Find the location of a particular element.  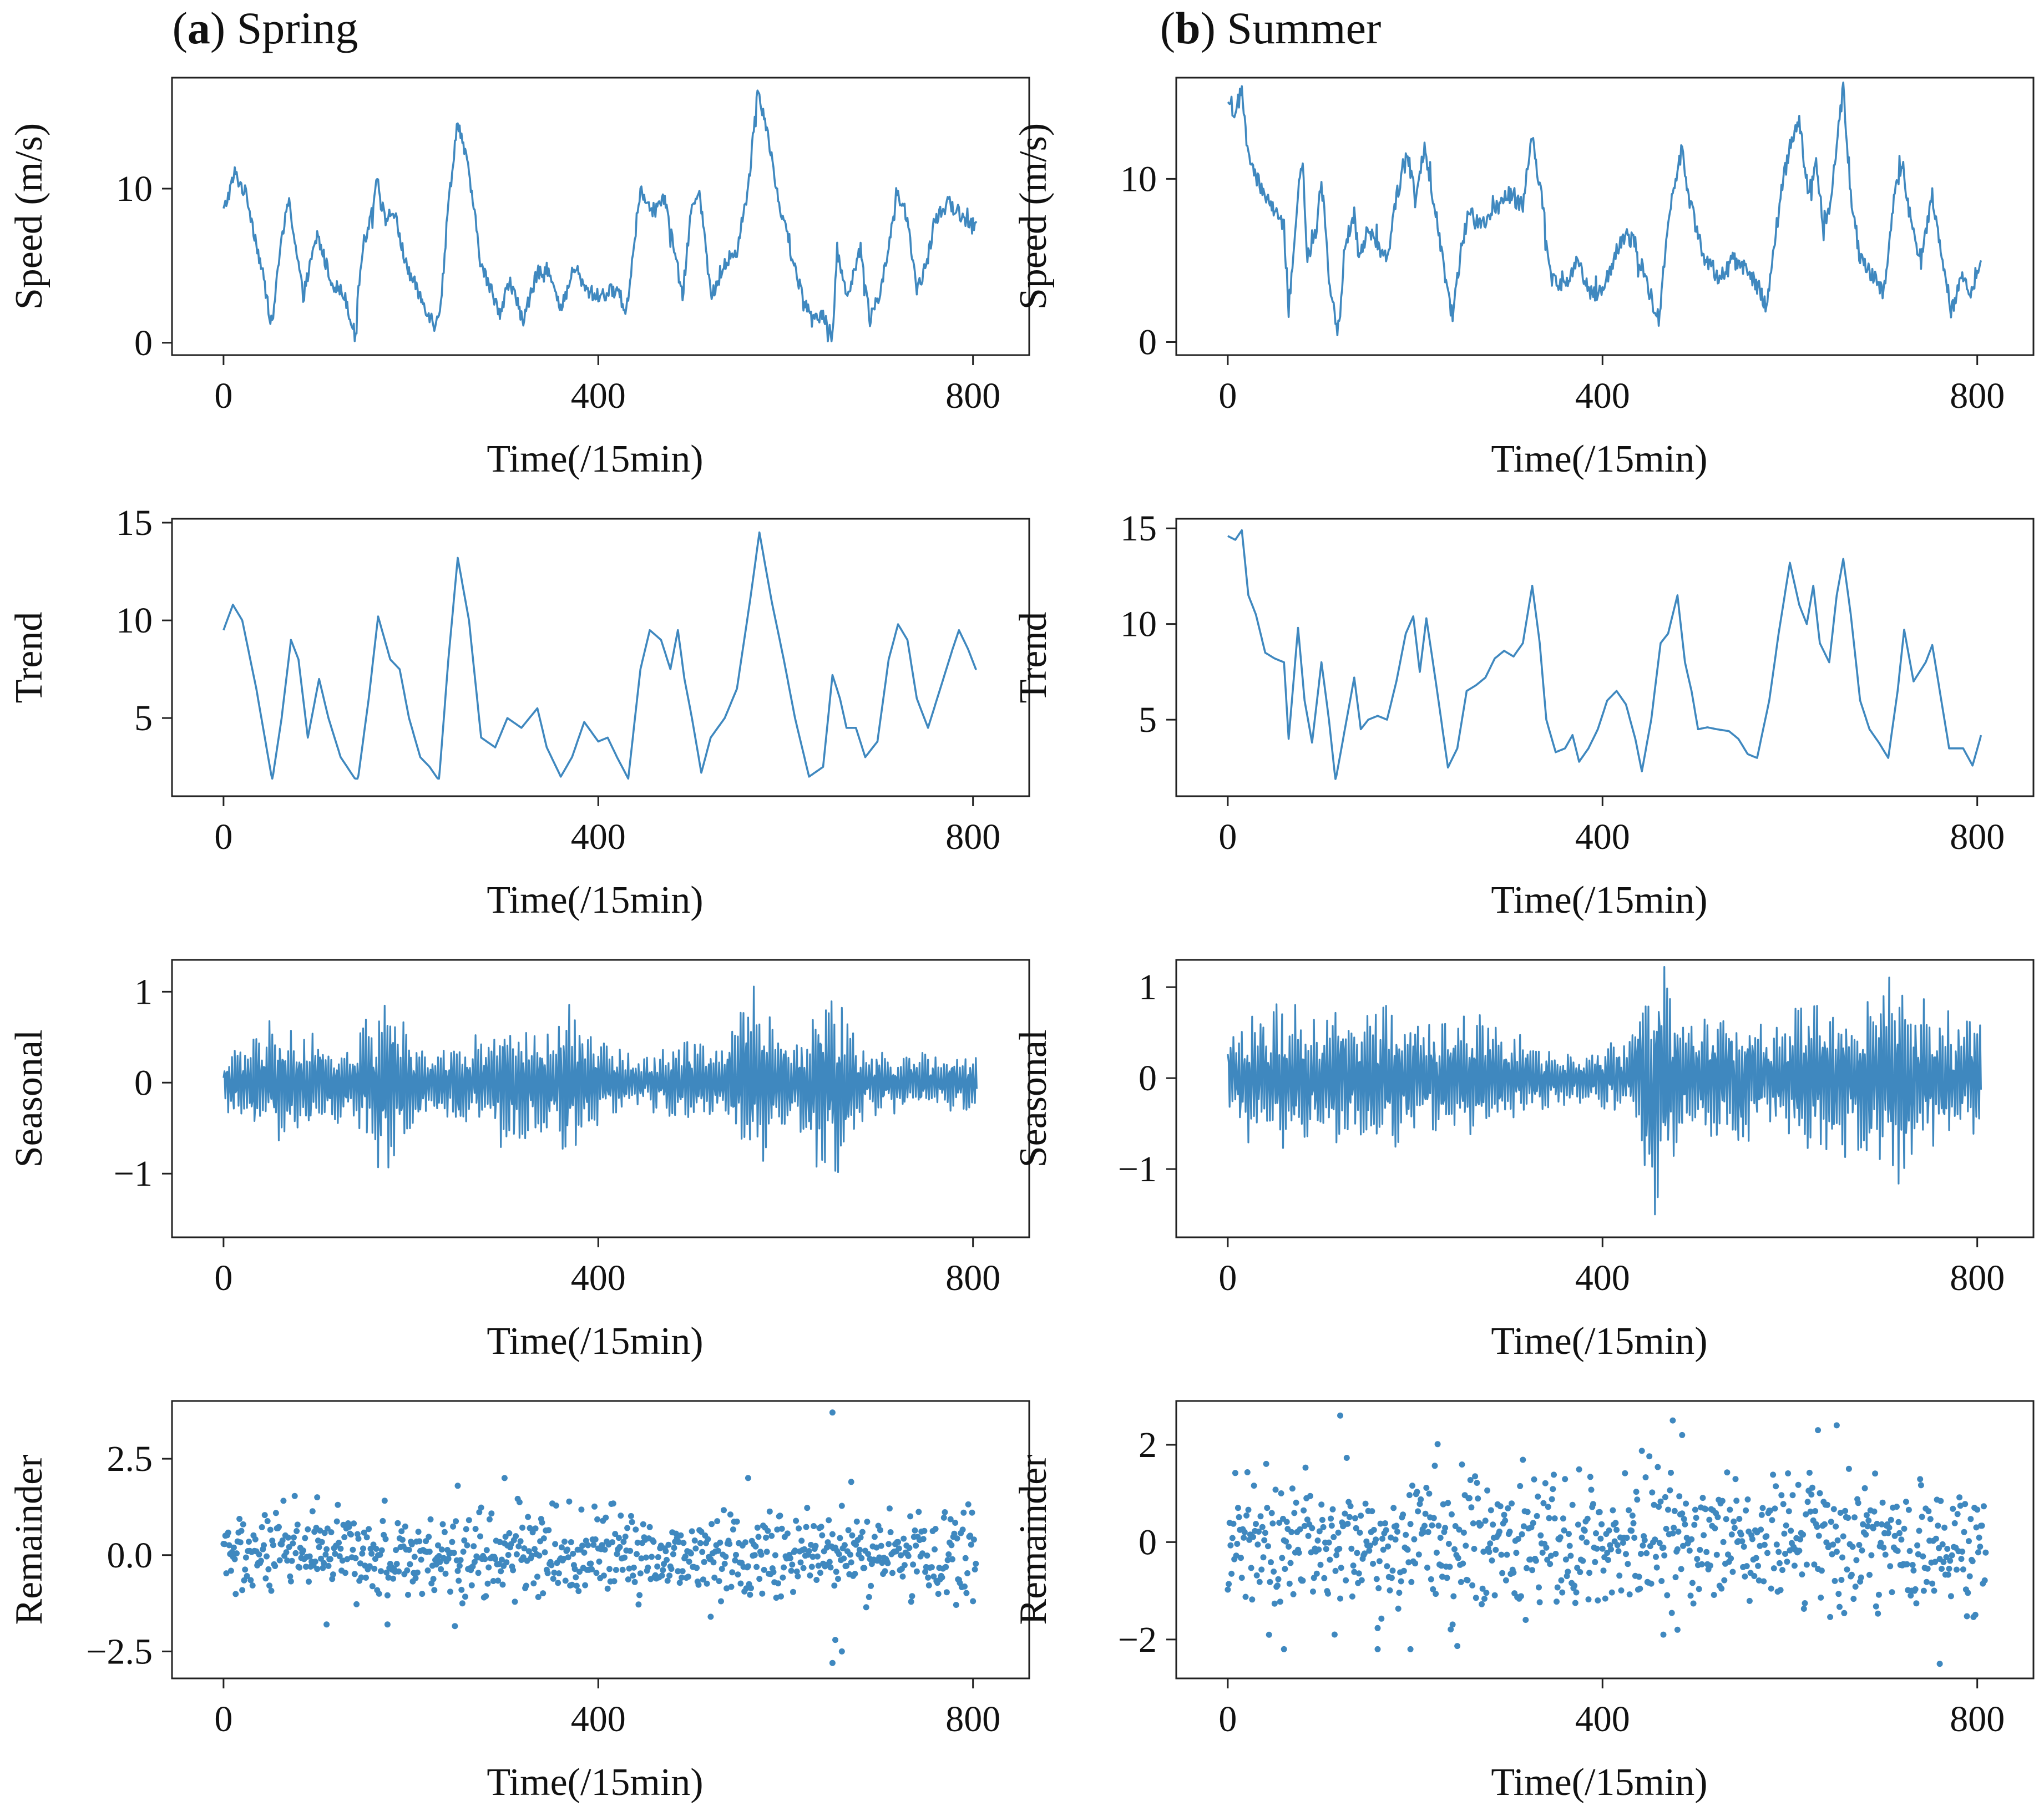

summer-trend-ytick-label: 10 is located at coordinates (1138, 624).